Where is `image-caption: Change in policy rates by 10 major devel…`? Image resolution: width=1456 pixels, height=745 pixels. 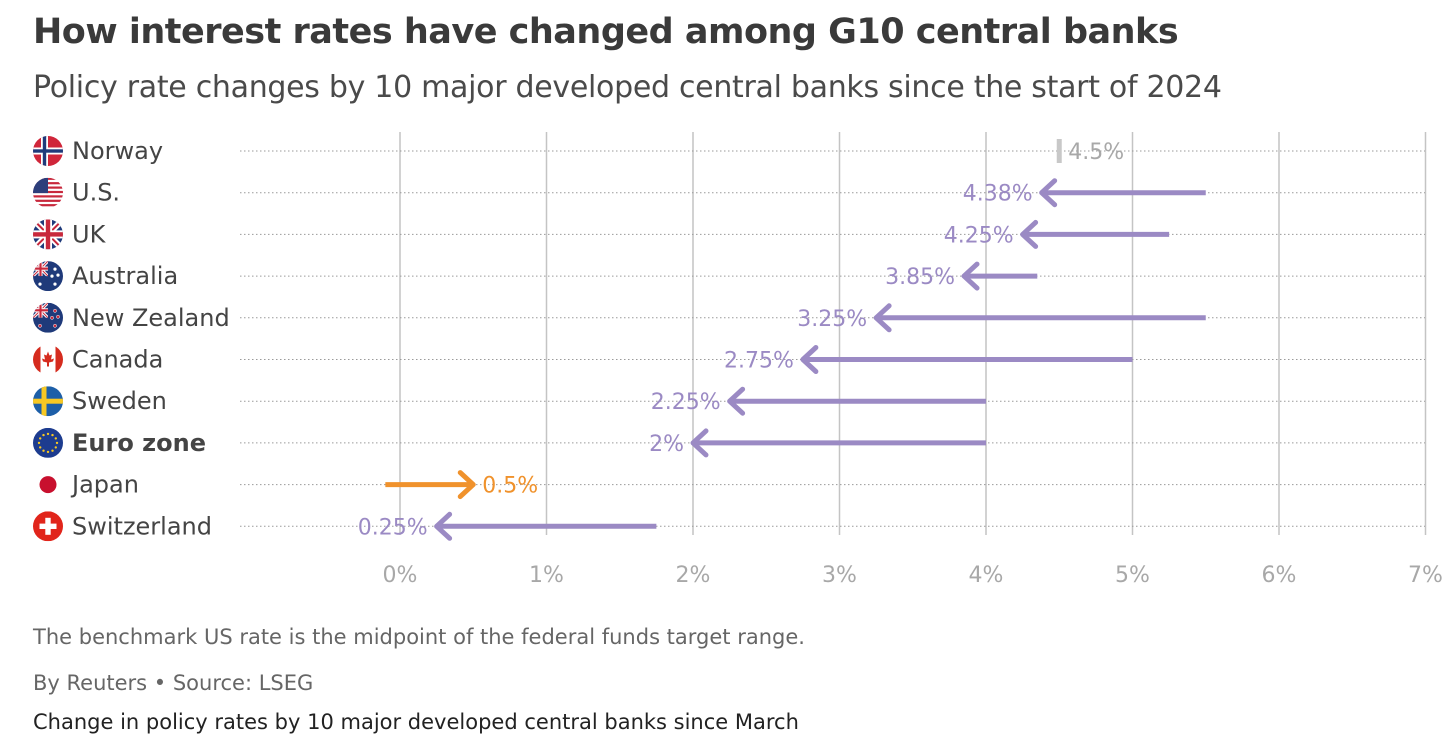 image-caption: Change in policy rates by 10 major devel… is located at coordinates (416, 722).